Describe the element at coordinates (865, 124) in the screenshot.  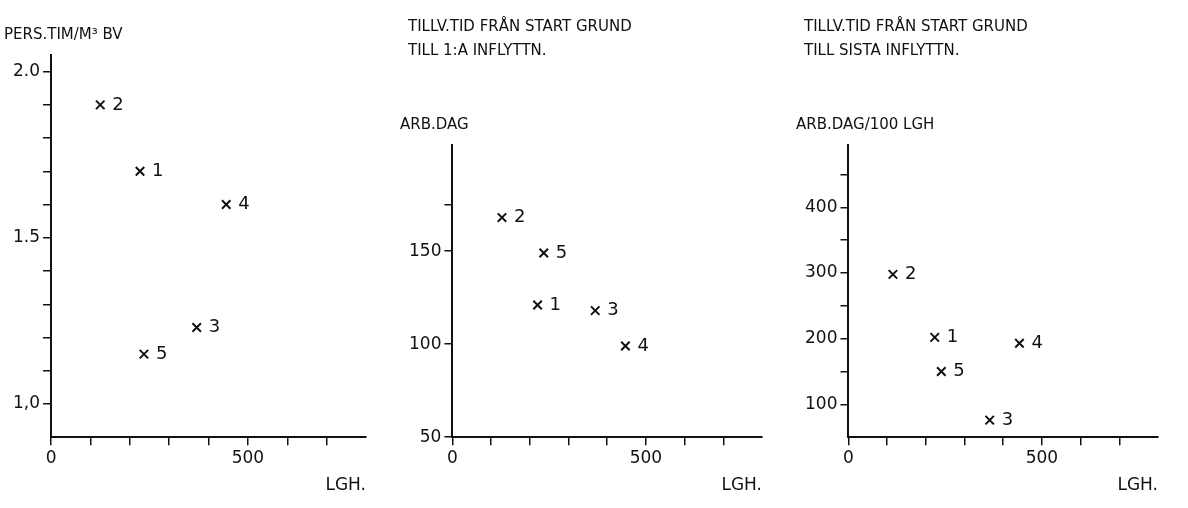
I see `y-axis-title: ARB.DAG/100 LGH` at that location.